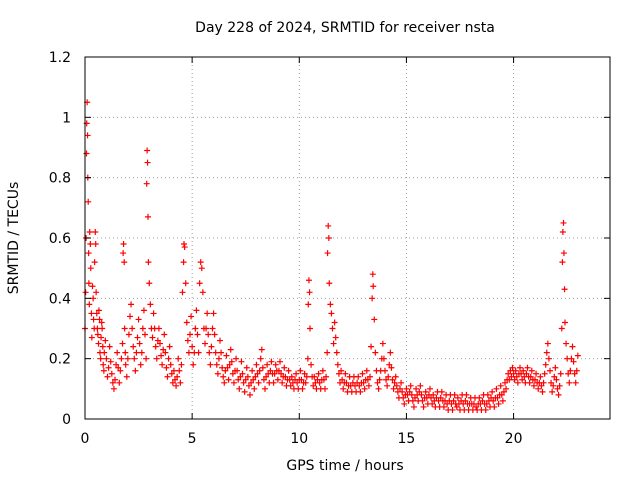  Describe the element at coordinates (66, 420) in the screenshot. I see `y-tick-label: 0` at that location.